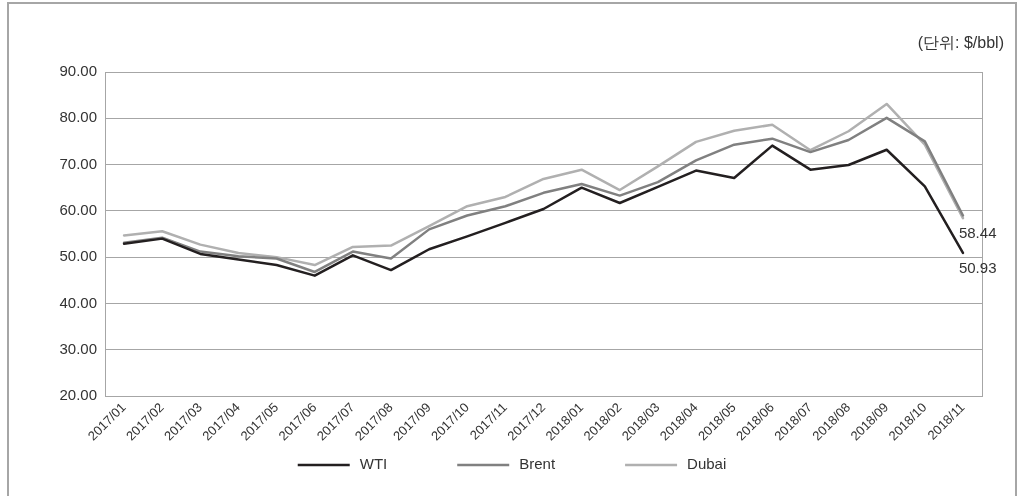 The width and height of the screenshot is (1024, 496). What do you see at coordinates (78, 395) in the screenshot?
I see `y-tick-label: 20.00` at bounding box center [78, 395].